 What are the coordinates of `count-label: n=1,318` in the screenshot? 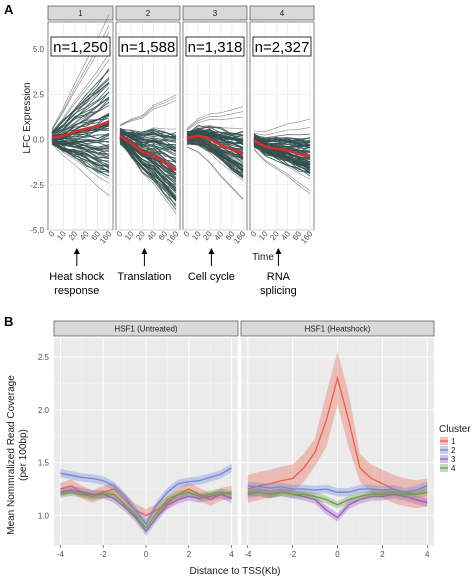 It's located at (215, 47).